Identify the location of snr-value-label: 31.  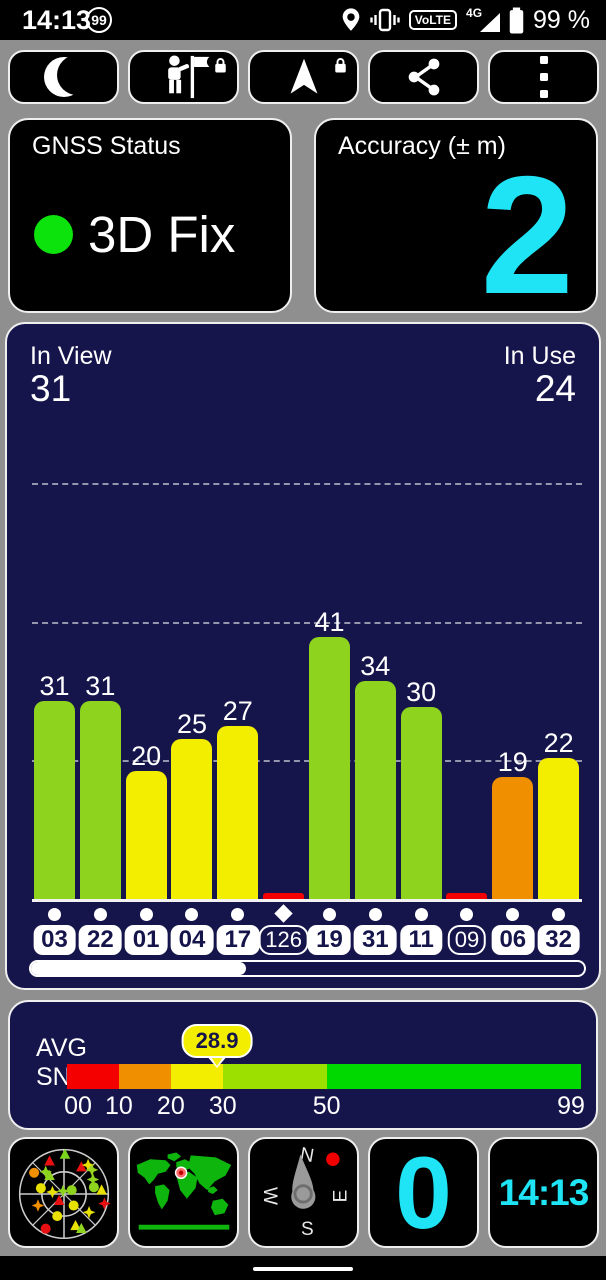
(54, 686).